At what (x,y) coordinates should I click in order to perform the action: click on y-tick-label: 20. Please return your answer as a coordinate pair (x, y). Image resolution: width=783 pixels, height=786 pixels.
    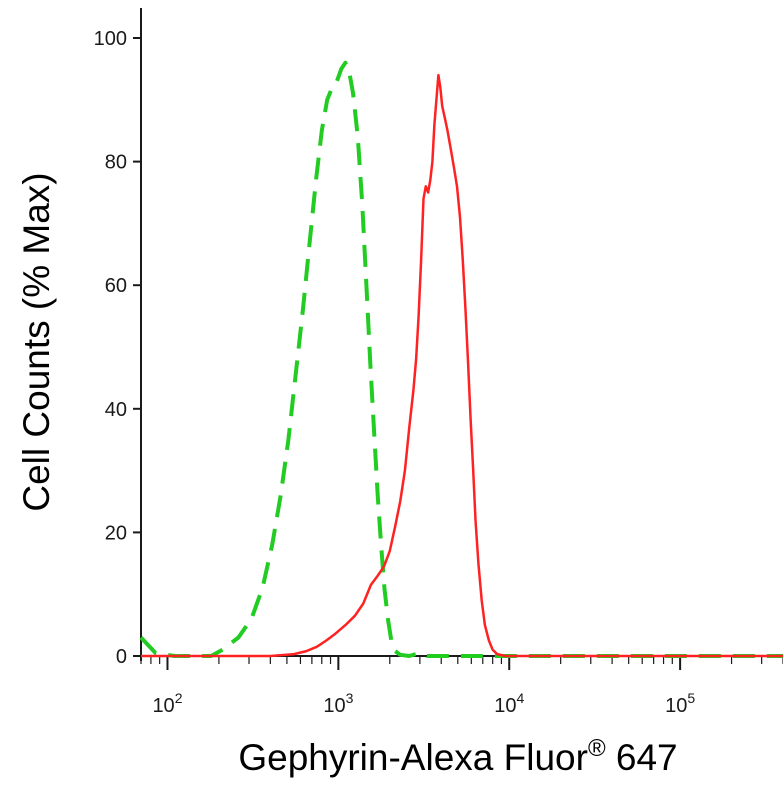
    Looking at the image, I should click on (116, 533).